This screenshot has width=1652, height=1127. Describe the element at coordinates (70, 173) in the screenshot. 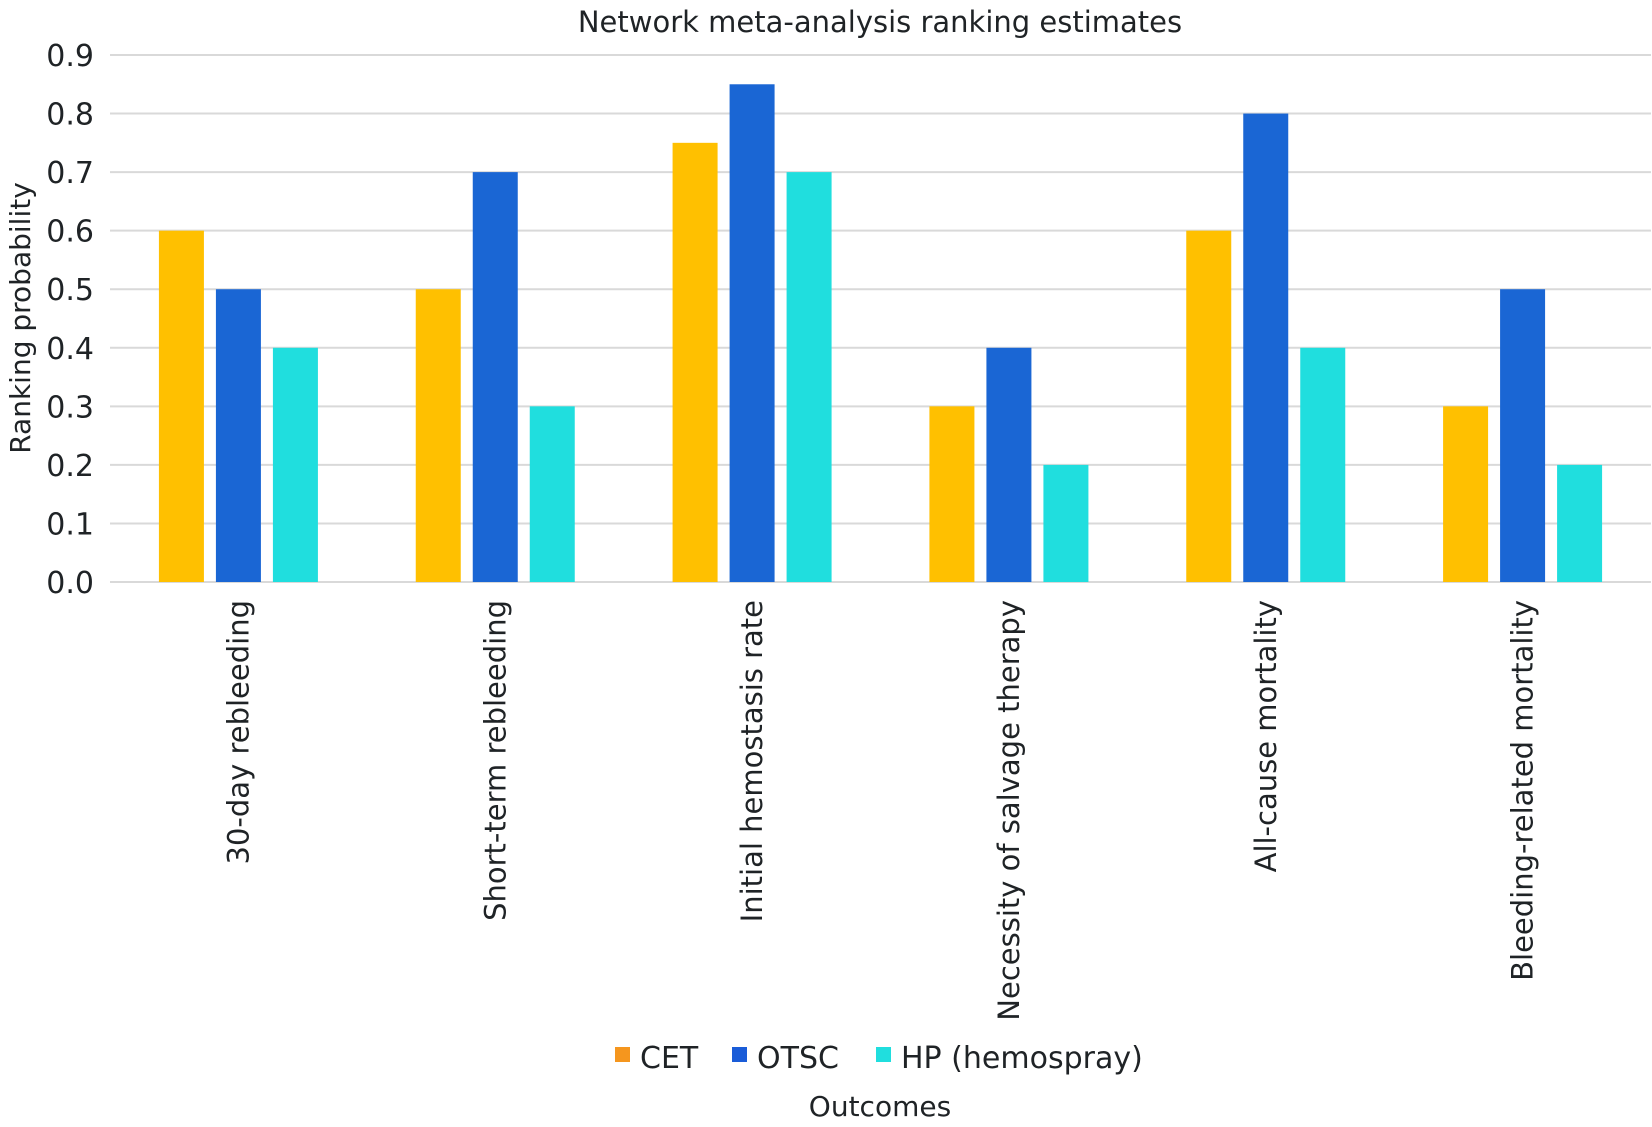

I see `y-tick-label: 0.7` at that location.